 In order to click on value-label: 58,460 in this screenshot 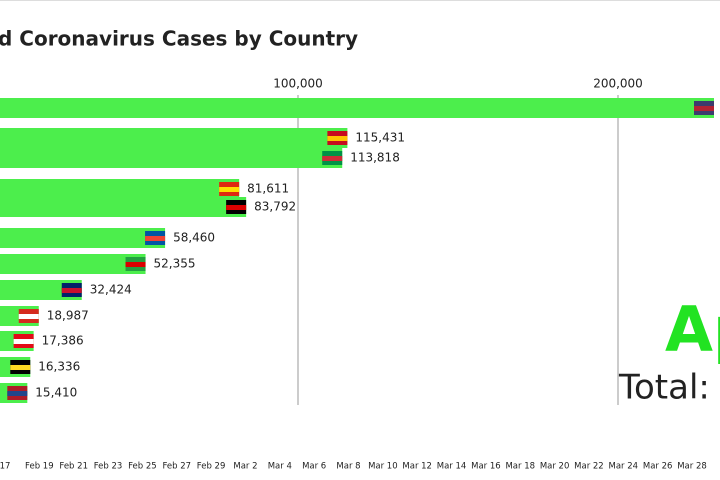, I will do `click(194, 238)`.